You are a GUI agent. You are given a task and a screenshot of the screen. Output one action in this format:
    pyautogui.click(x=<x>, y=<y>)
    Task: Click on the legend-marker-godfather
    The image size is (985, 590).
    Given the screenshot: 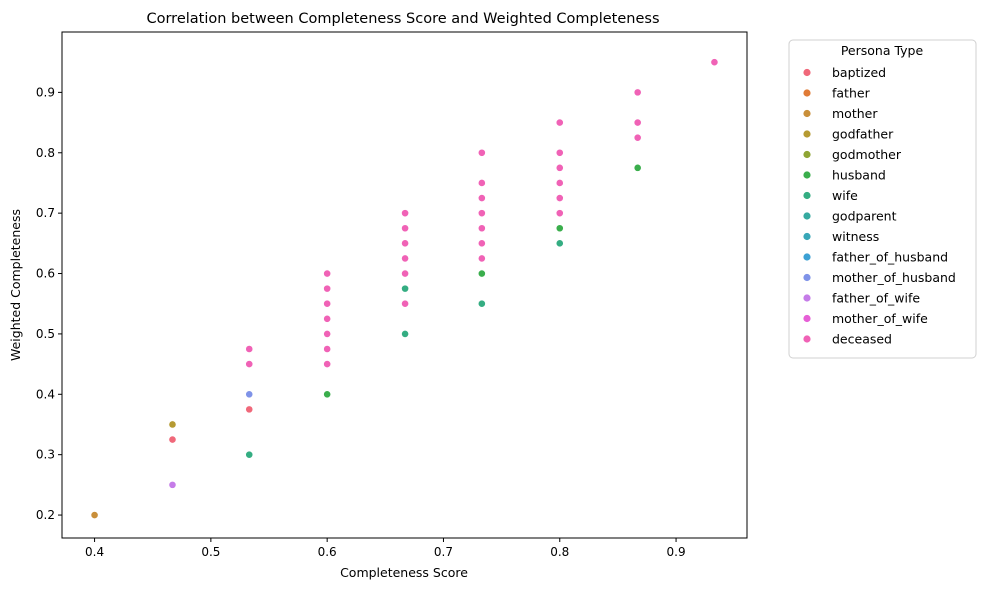 What is the action you would take?
    pyautogui.click(x=807, y=134)
    